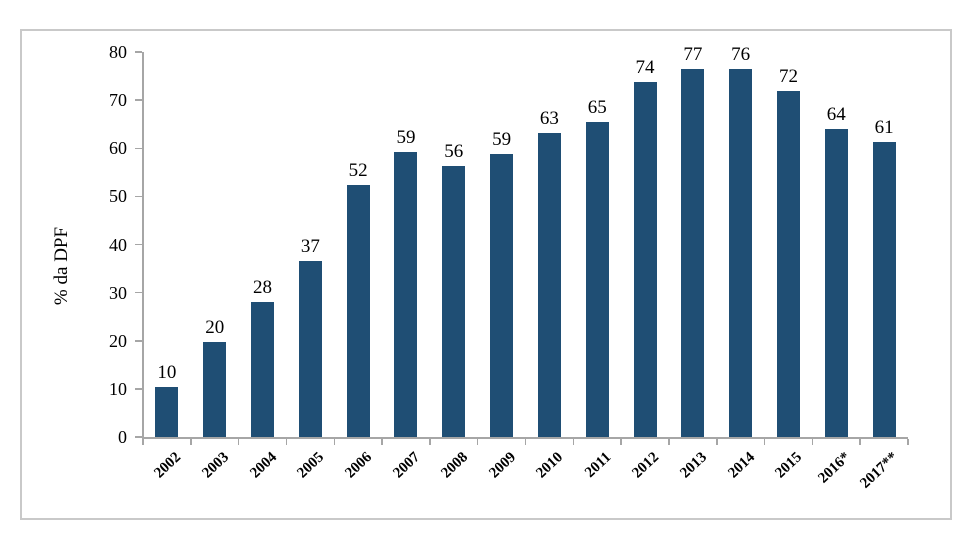 The image size is (971, 547). Describe the element at coordinates (645, 259) in the screenshot. I see `bar-2012` at that location.